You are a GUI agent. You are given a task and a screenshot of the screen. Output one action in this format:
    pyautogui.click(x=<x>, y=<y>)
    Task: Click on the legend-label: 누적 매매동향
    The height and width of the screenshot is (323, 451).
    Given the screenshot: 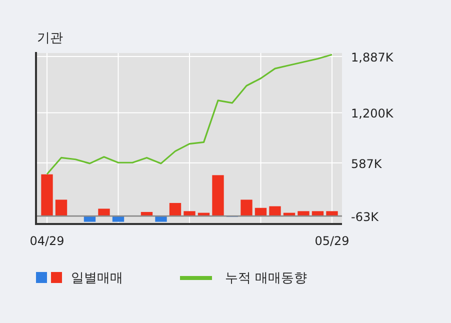 What is the action you would take?
    pyautogui.click(x=266, y=278)
    